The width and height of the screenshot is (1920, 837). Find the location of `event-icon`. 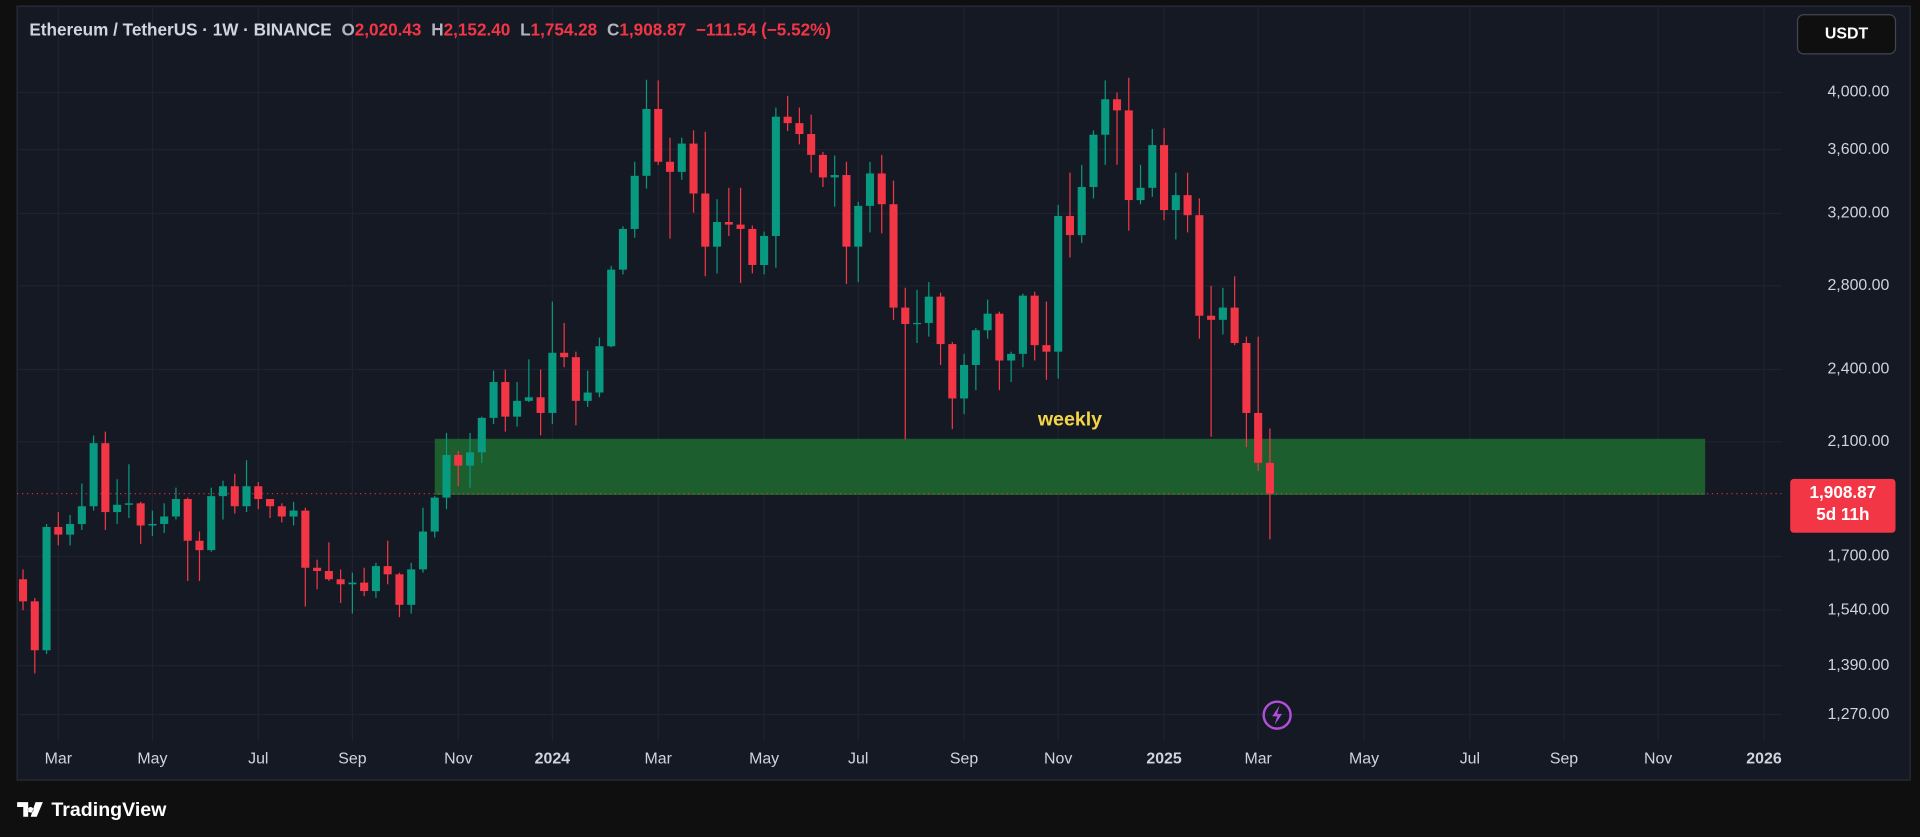

event-icon is located at coordinates (1277, 715).